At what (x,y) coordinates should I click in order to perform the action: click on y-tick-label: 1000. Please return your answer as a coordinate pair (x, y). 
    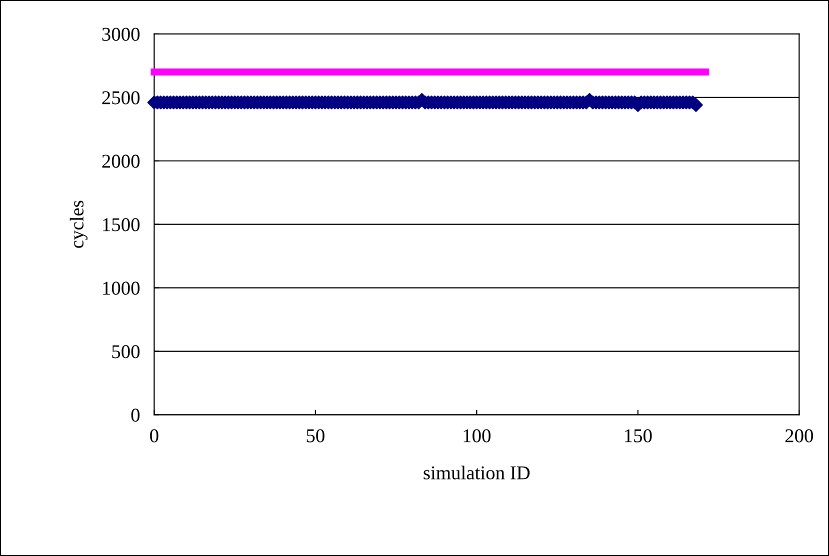
    Looking at the image, I should click on (121, 288).